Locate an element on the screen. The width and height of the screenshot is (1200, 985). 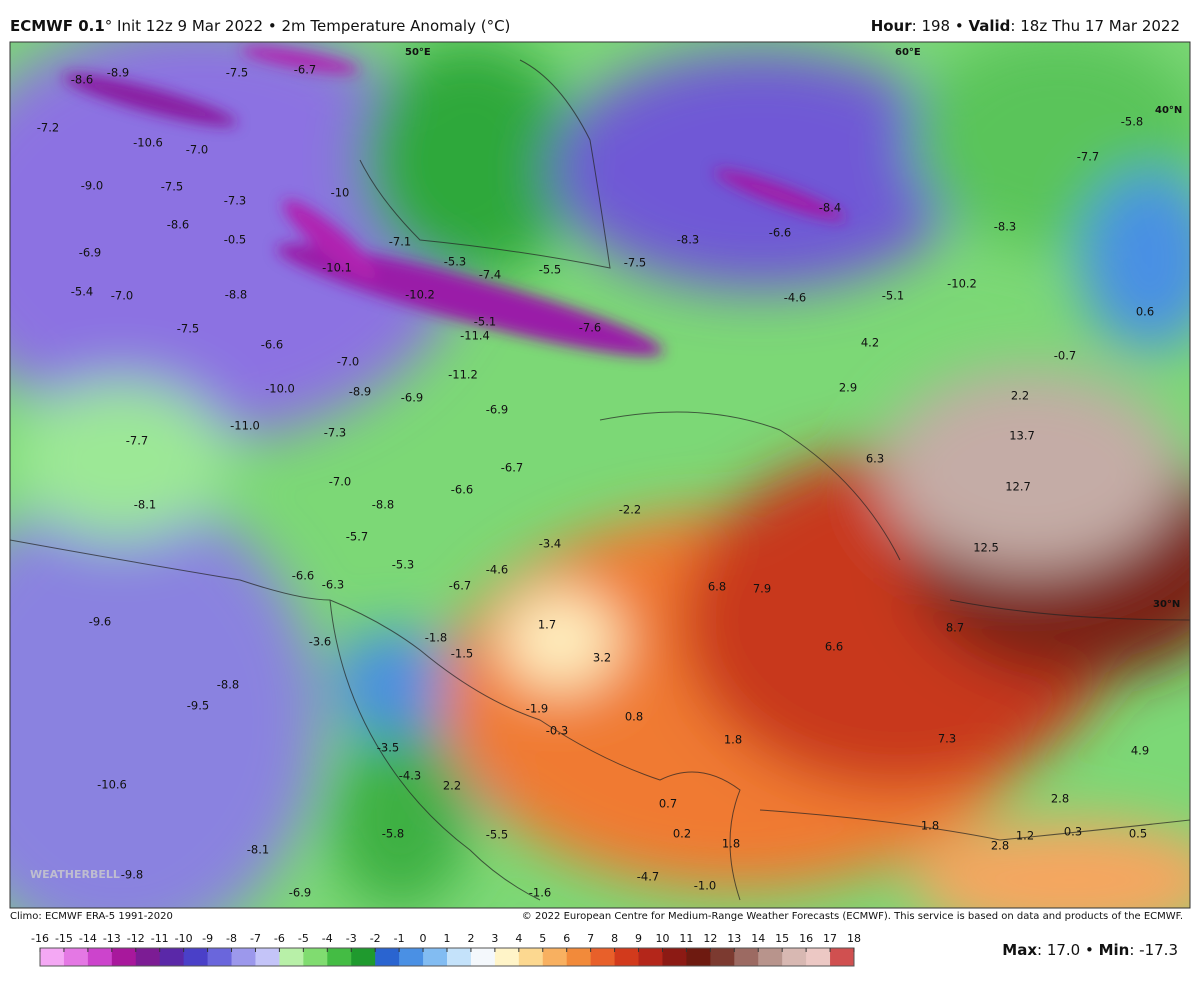
value-label: 1.2 is located at coordinates (1025, 836).